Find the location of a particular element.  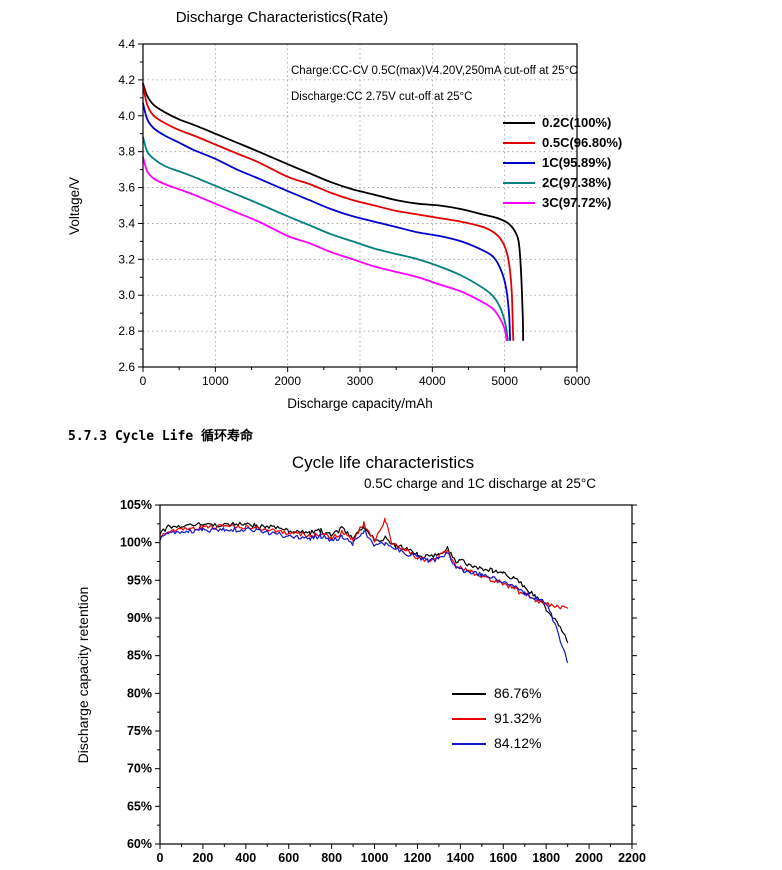

x-tick-label: 2200 is located at coordinates (632, 858).